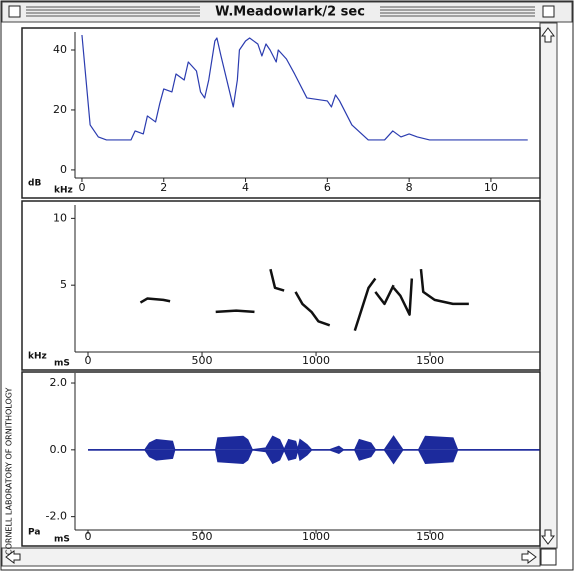 The height and width of the screenshot is (574, 575). What do you see at coordinates (548, 537) in the screenshot?
I see `scroll-down` at bounding box center [548, 537].